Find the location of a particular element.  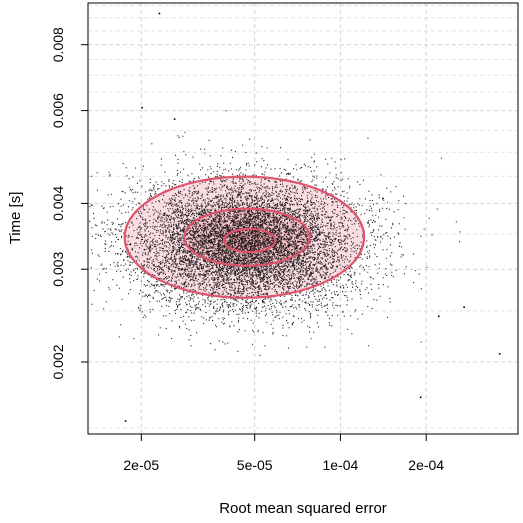

y-tick-label: 0.003 is located at coordinates (58, 268).